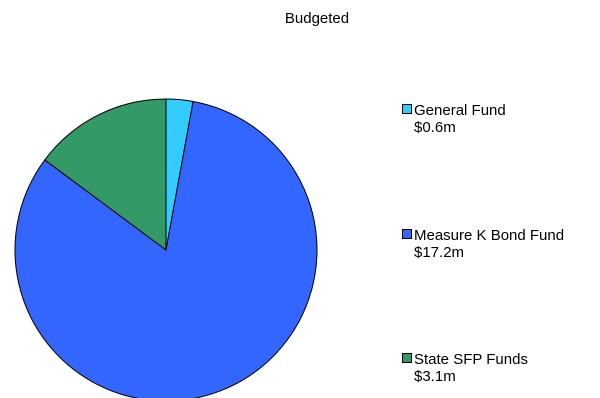 The width and height of the screenshot is (600, 398). Describe the element at coordinates (435, 376) in the screenshot. I see `legend-value-state-sfp-funds: $3.1m` at that location.